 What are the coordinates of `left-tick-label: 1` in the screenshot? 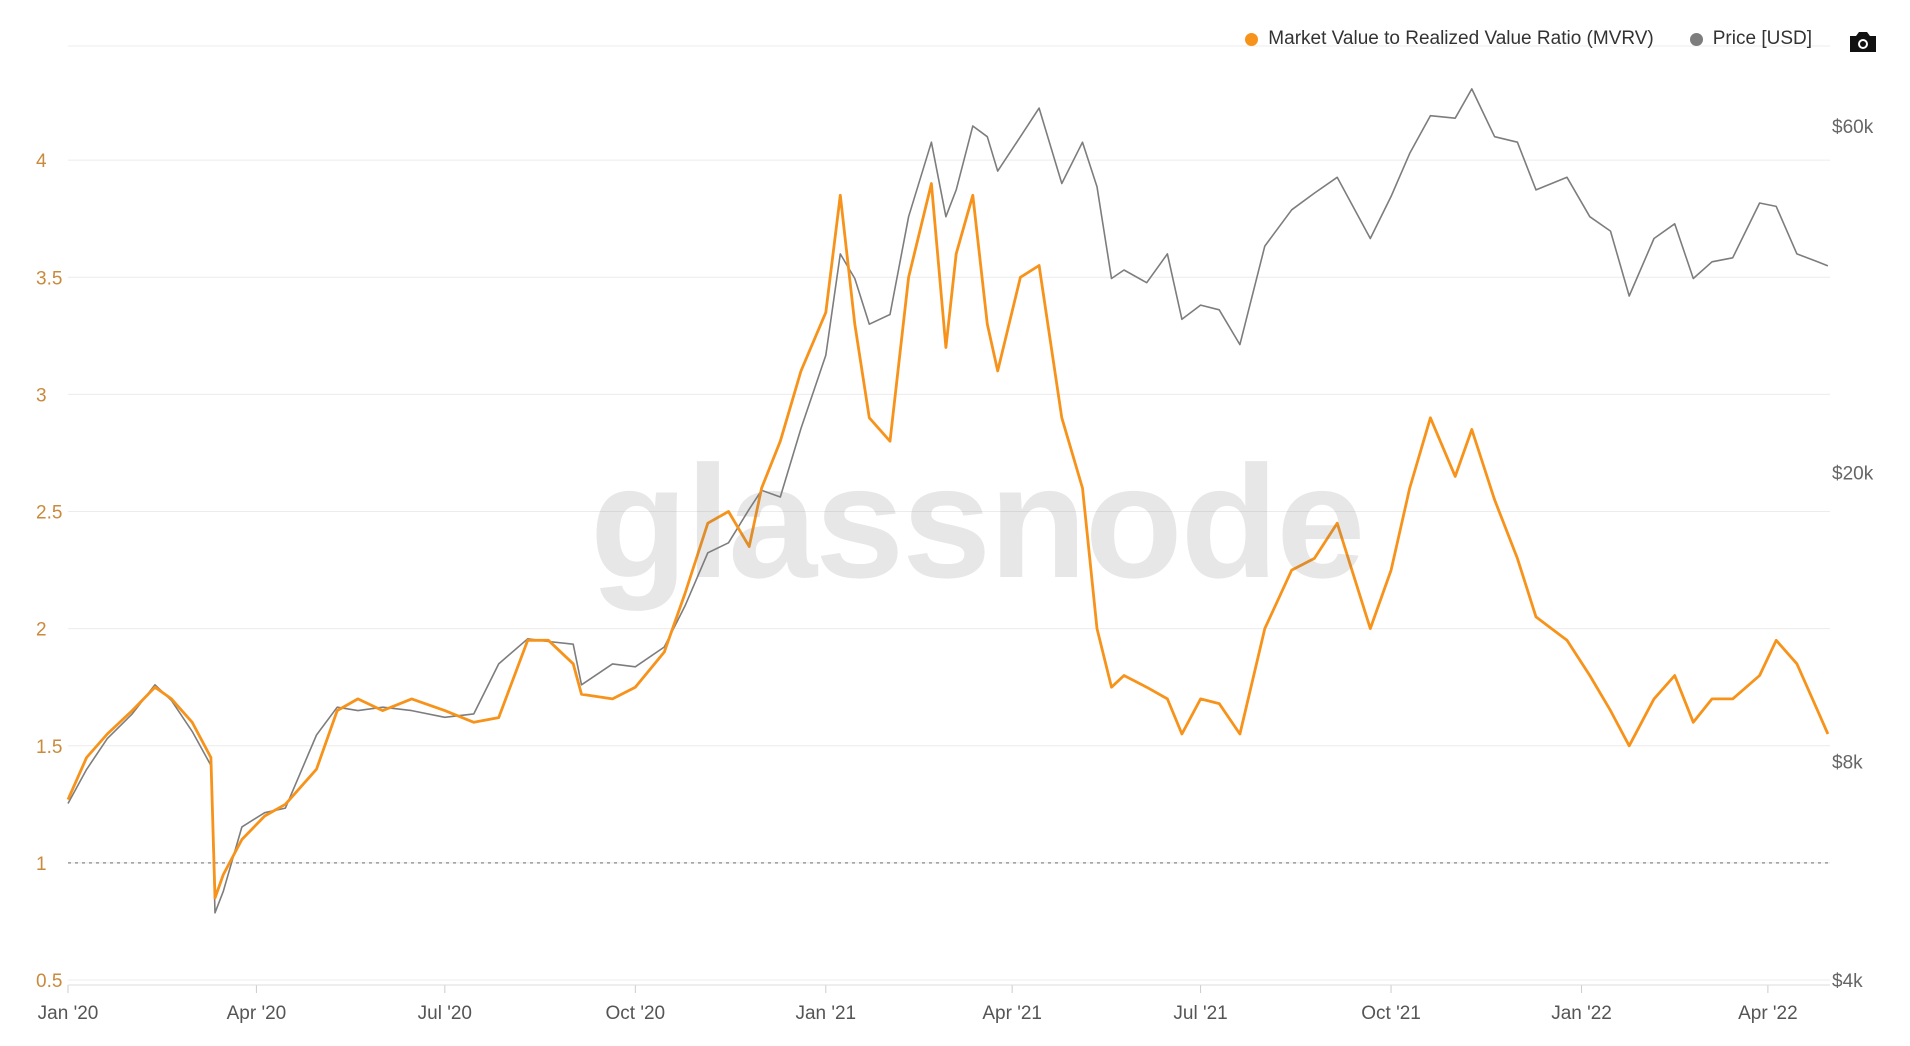 It's located at (41, 864).